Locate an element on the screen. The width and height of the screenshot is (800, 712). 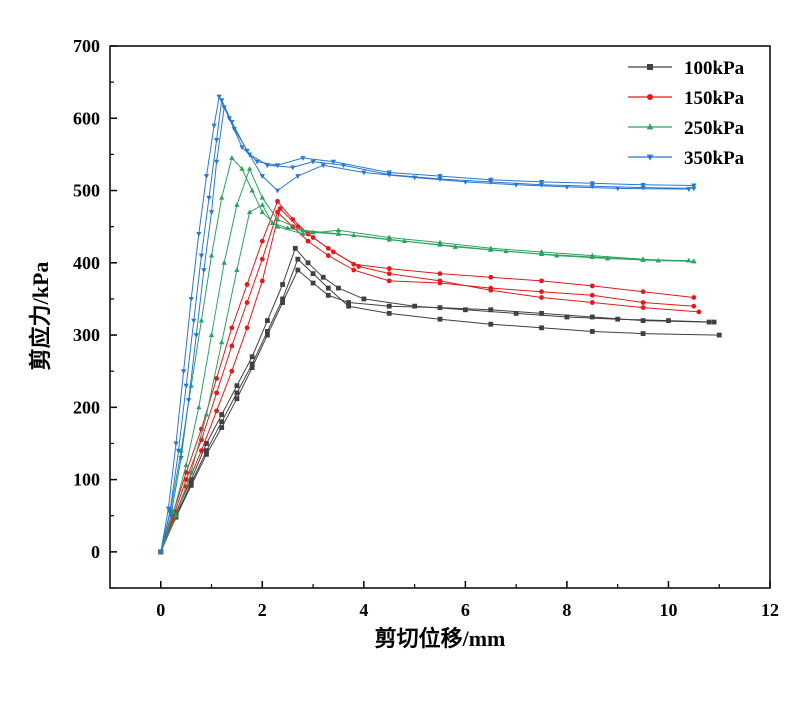
x-tick-label: 4 is located at coordinates (363, 610).